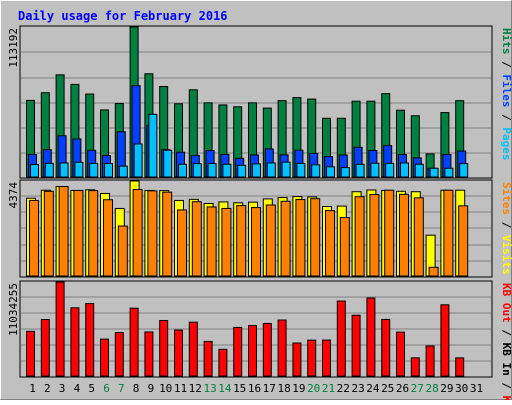 The image size is (512, 405). I want to click on x-tick-label: 19, so click(298, 388).